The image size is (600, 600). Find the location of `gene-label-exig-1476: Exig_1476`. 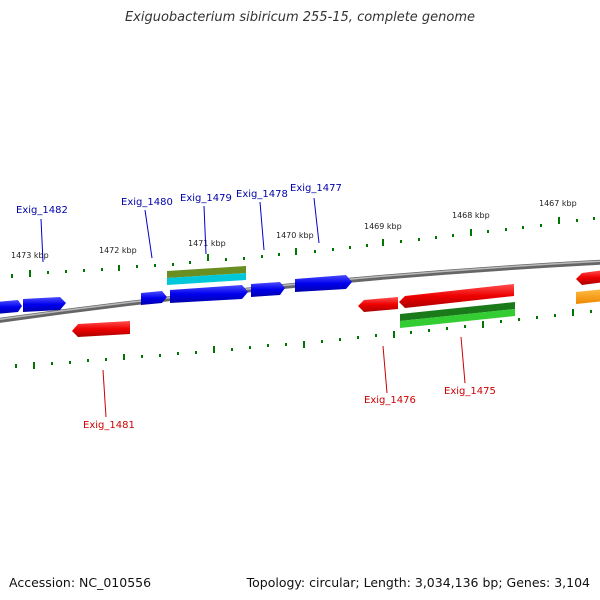

gene-label-exig-1476: Exig_1476 is located at coordinates (390, 400).